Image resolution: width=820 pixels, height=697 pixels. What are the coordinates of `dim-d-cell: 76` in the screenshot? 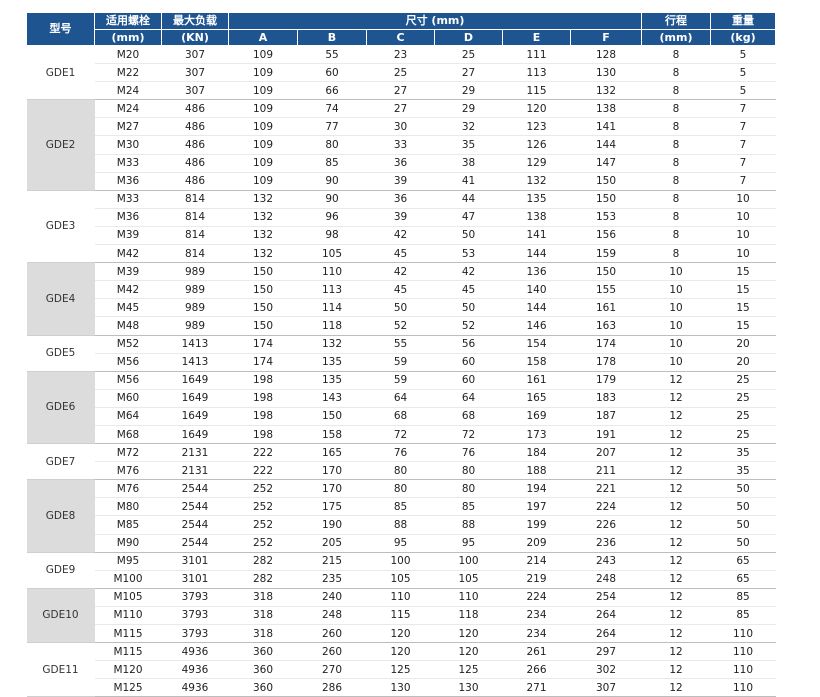 It's located at (468, 453).